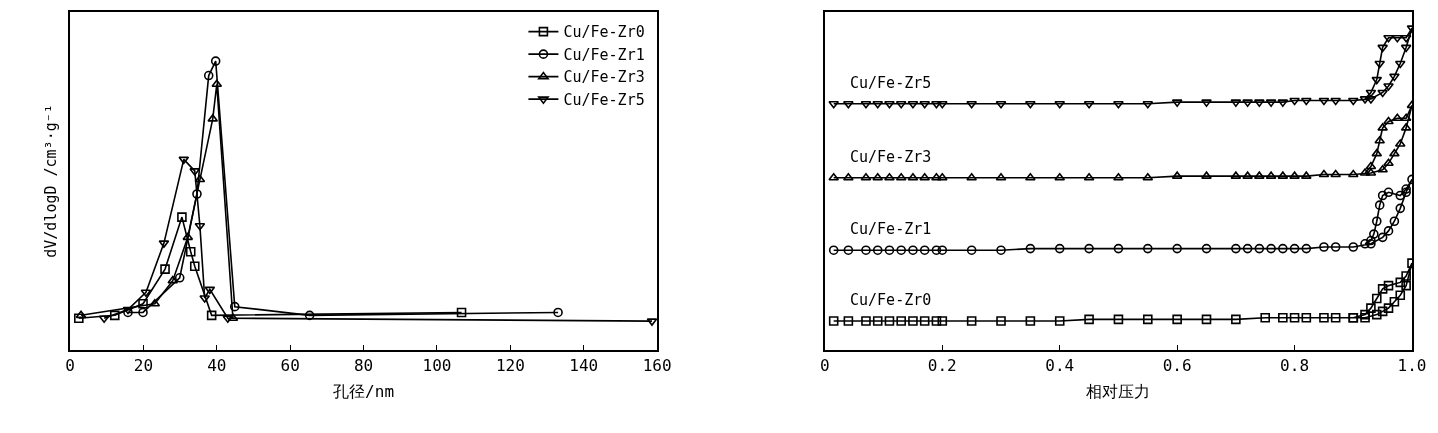 Image resolution: width=1438 pixels, height=433 pixels. What do you see at coordinates (290, 365) in the screenshot?
I see `x-tick-label: 60` at bounding box center [290, 365].